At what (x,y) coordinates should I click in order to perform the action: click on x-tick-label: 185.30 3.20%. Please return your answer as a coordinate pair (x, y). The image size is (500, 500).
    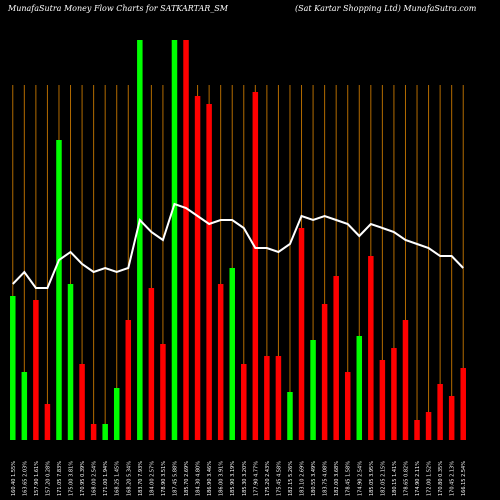
    Looking at the image, I should click on (245, 478).